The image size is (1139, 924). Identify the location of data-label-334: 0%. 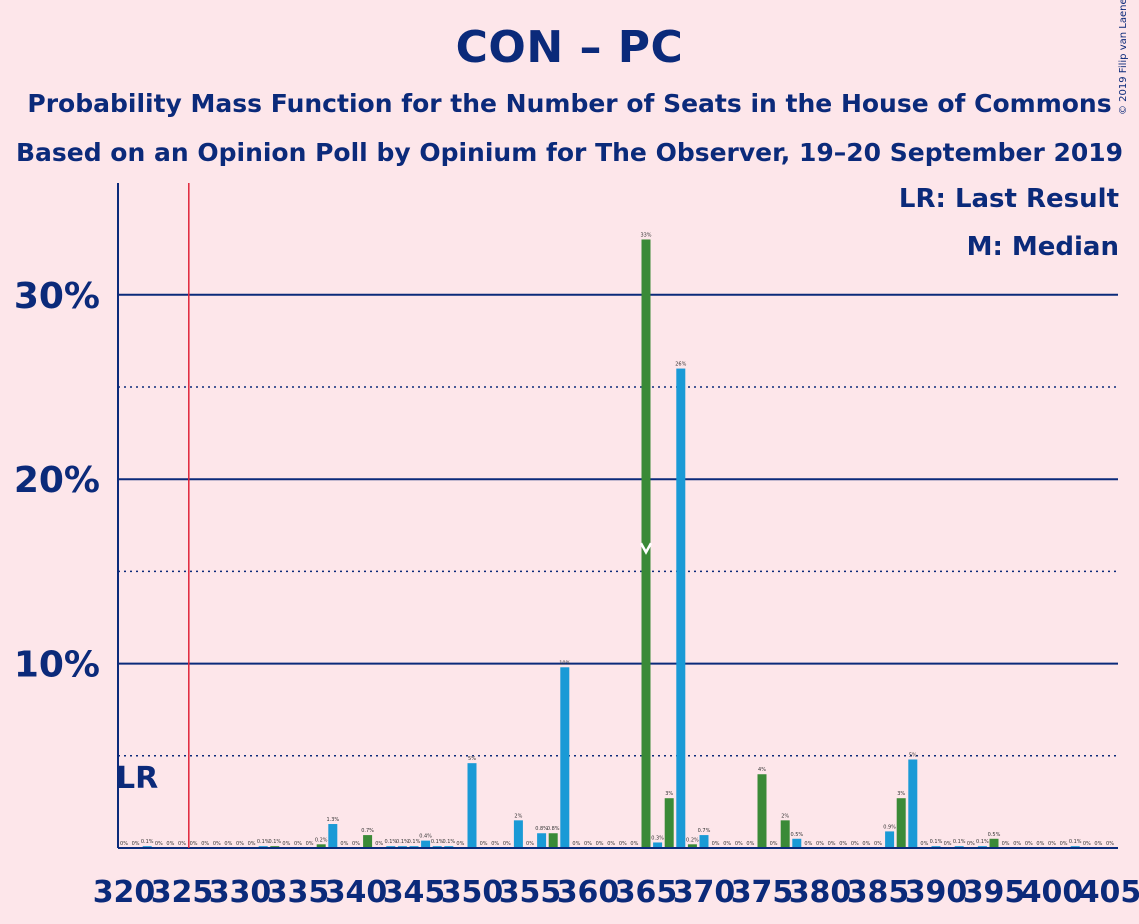
(286, 844).